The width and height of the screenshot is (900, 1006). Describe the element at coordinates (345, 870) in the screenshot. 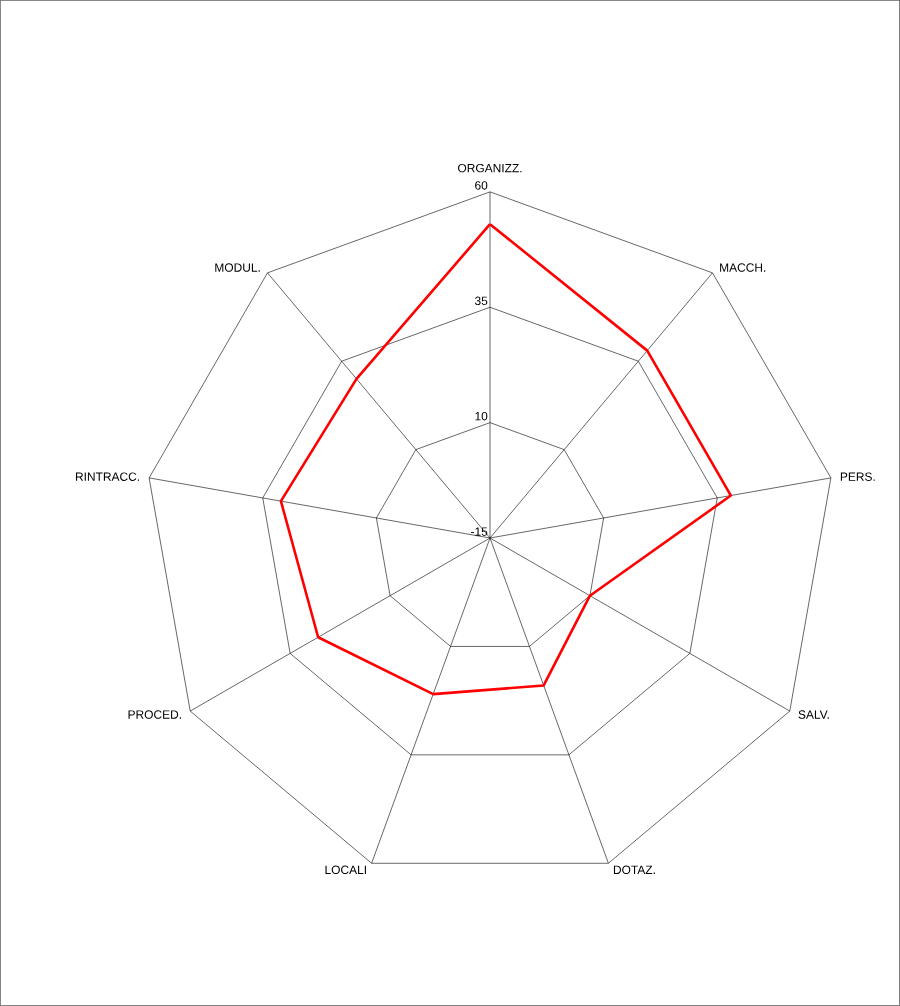

I see `spoke-label: LOCALI` at that location.